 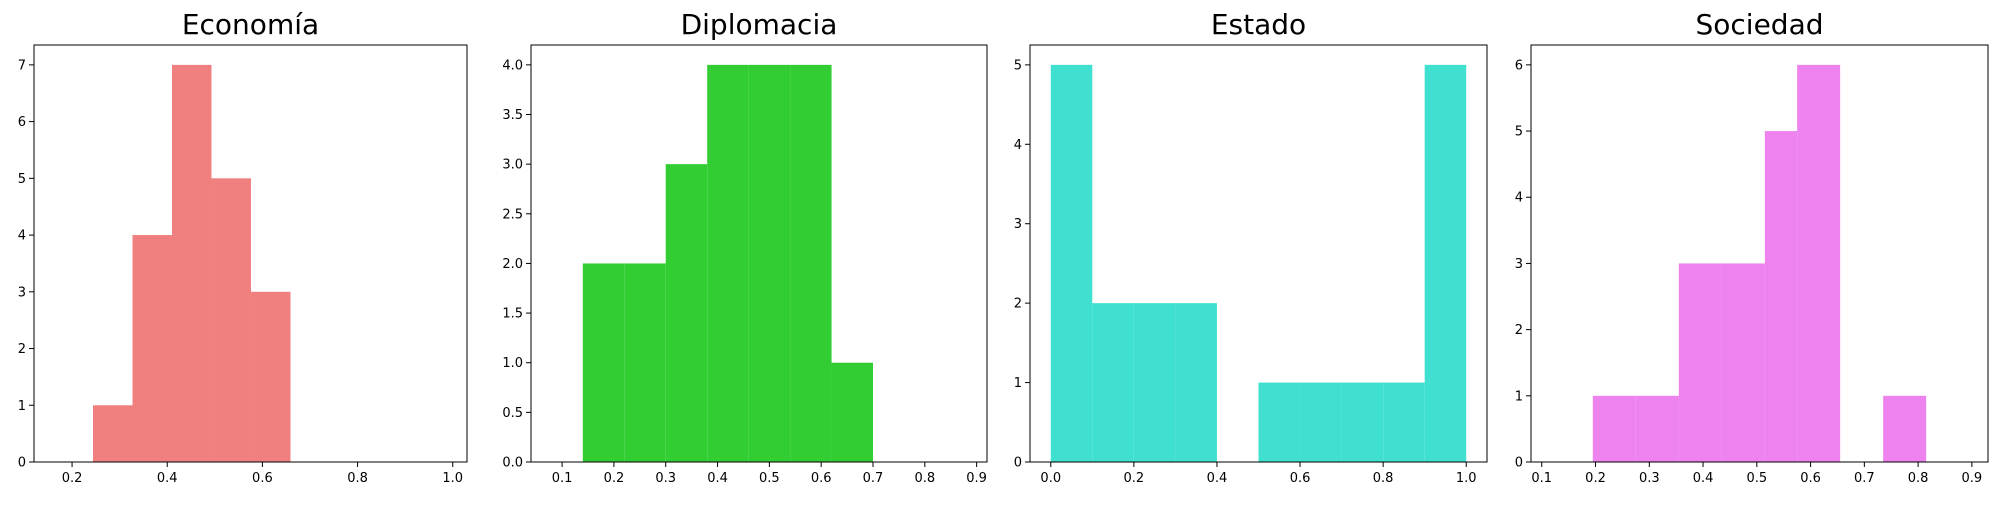 I want to click on y-tick-label: 4.0, so click(x=512, y=65).